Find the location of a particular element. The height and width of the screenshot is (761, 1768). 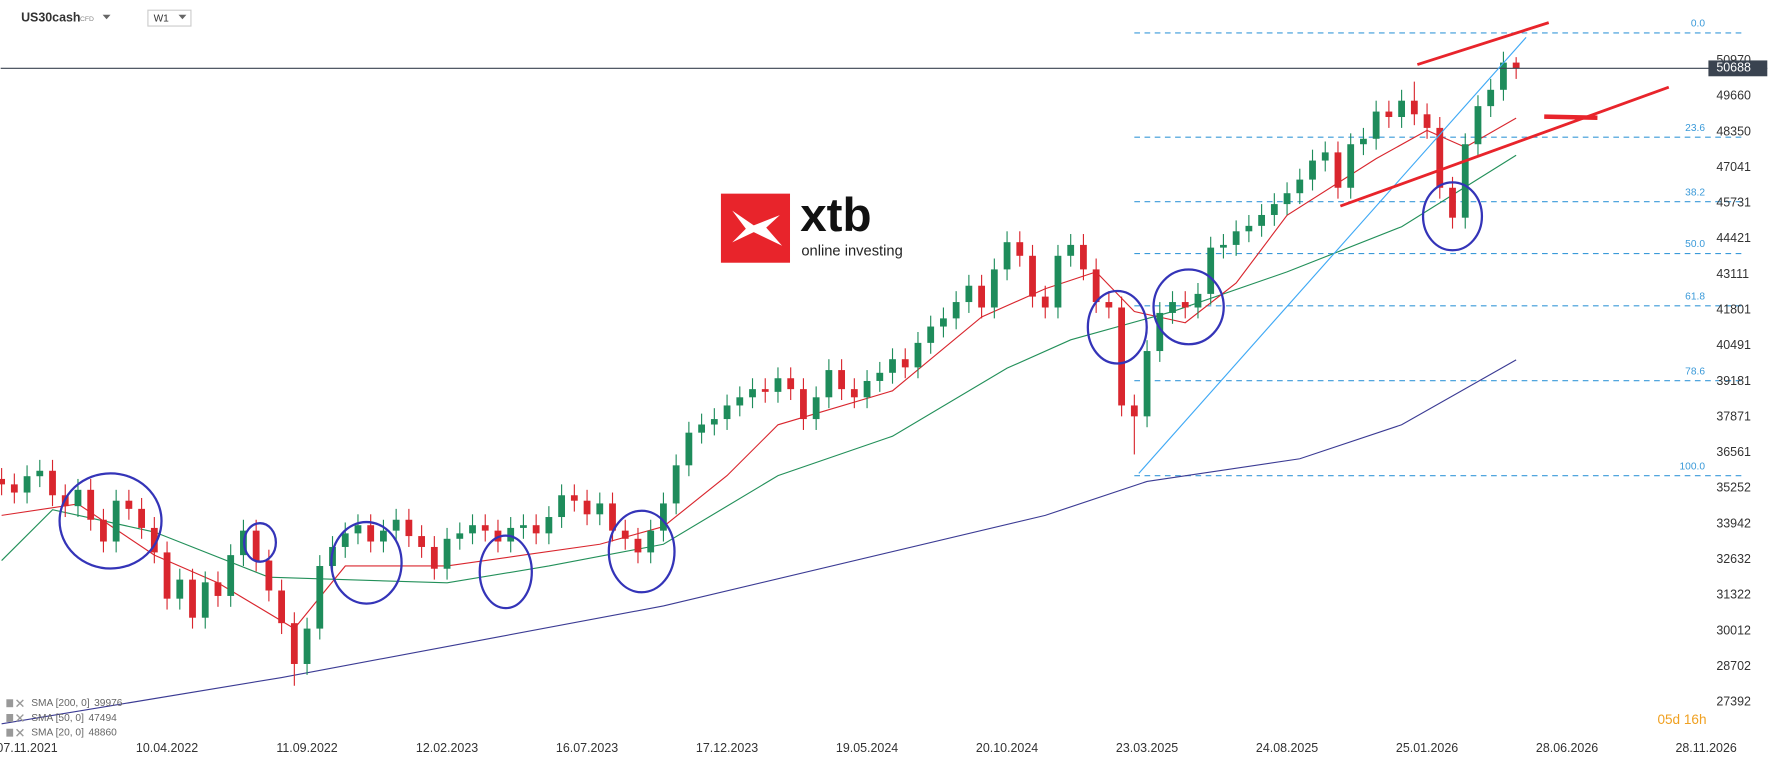

legend-value: 47494 is located at coordinates (102, 718).